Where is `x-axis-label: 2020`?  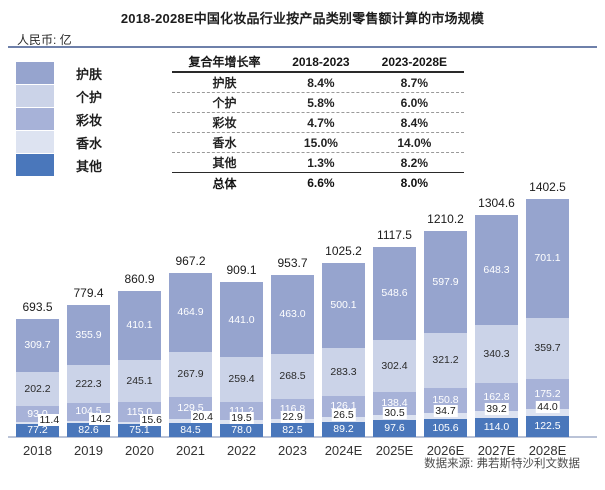 x-axis-label: 2020 is located at coordinates (139, 450).